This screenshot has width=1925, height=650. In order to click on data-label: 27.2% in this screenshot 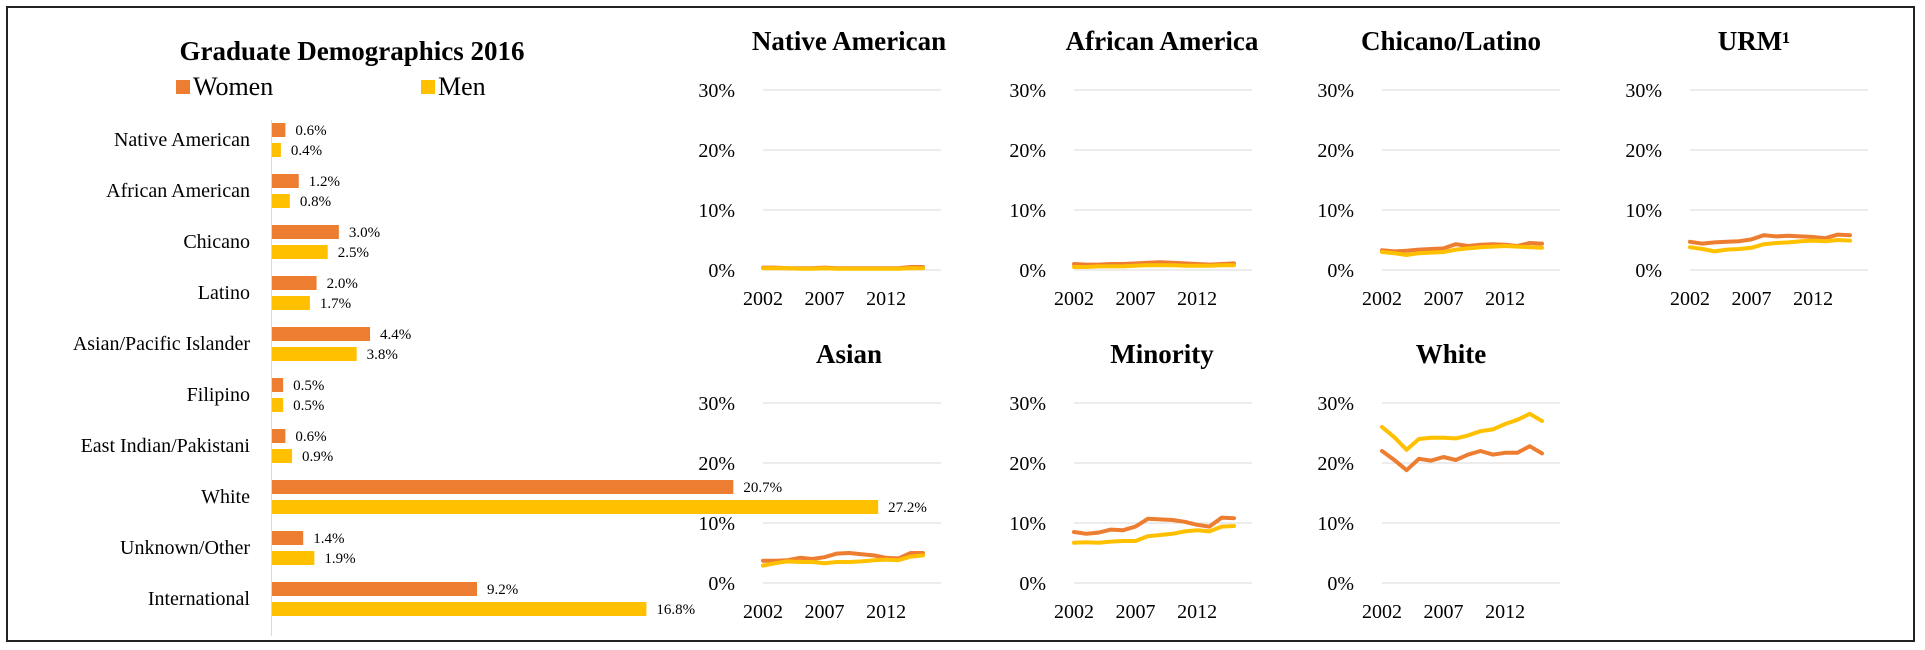, I will do `click(907, 508)`.